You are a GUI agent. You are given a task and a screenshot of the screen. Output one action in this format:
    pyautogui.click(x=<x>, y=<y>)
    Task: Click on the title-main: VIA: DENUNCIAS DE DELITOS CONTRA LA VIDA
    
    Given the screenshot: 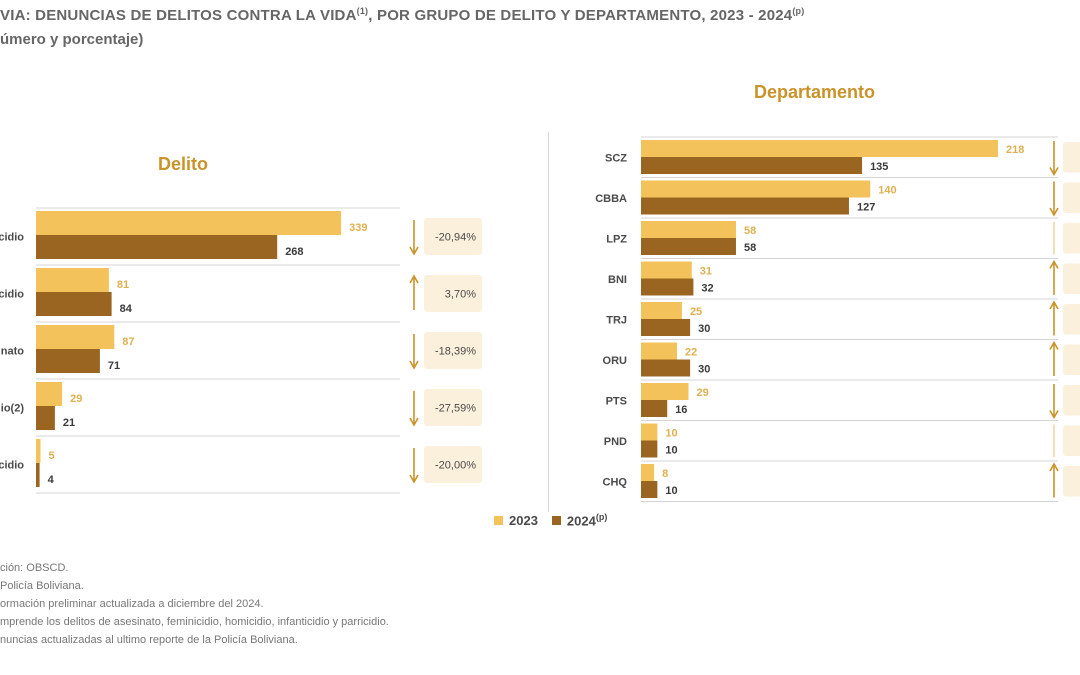 What is the action you would take?
    pyautogui.click(x=178, y=15)
    